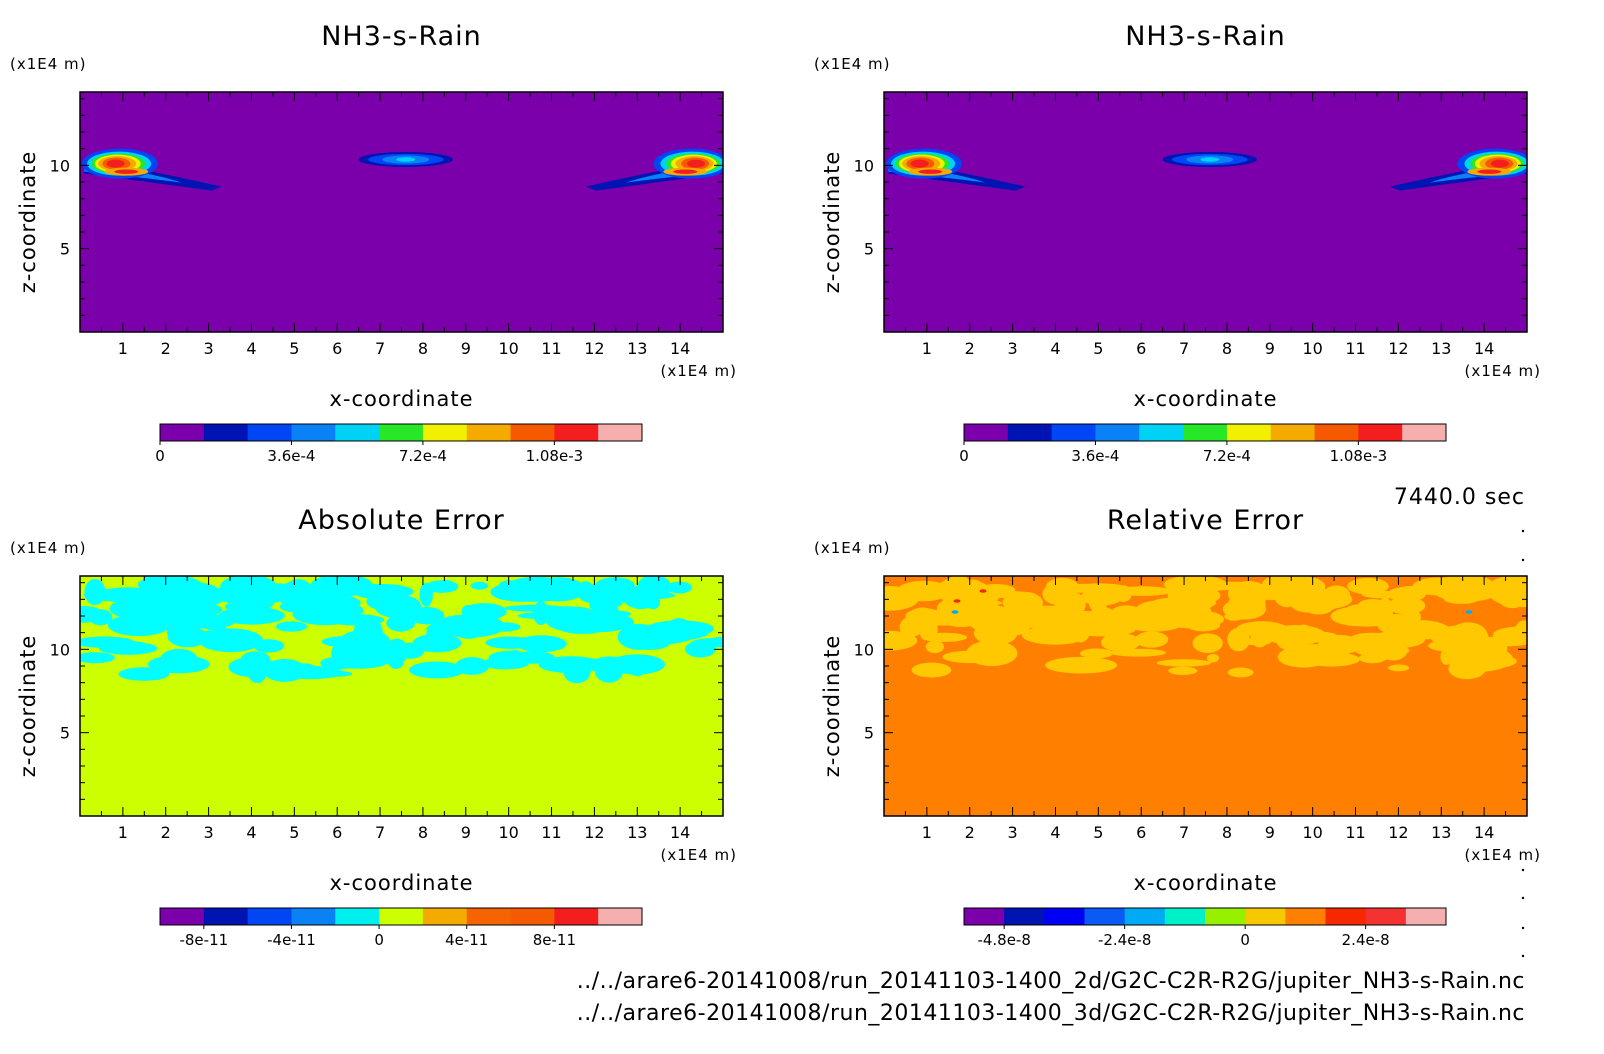  What do you see at coordinates (852, 548) in the screenshot?
I see `y-unit-label: (x1E4 m)` at bounding box center [852, 548].